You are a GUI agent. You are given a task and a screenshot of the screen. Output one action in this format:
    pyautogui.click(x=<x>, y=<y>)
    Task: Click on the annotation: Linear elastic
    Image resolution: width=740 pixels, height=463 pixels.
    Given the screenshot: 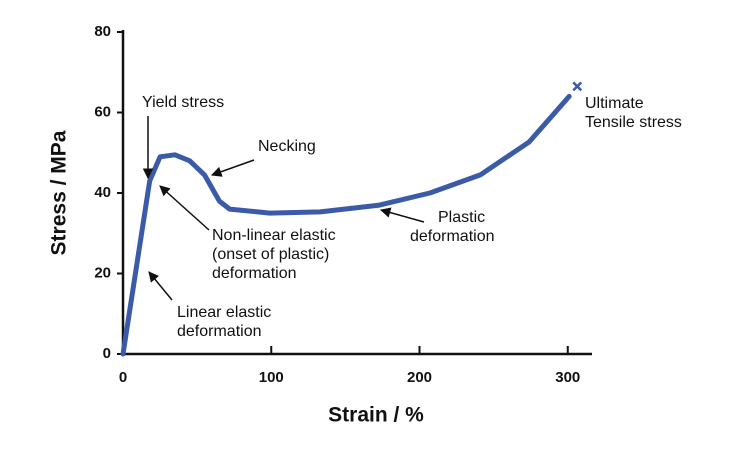 What is the action you would take?
    pyautogui.click(x=224, y=312)
    